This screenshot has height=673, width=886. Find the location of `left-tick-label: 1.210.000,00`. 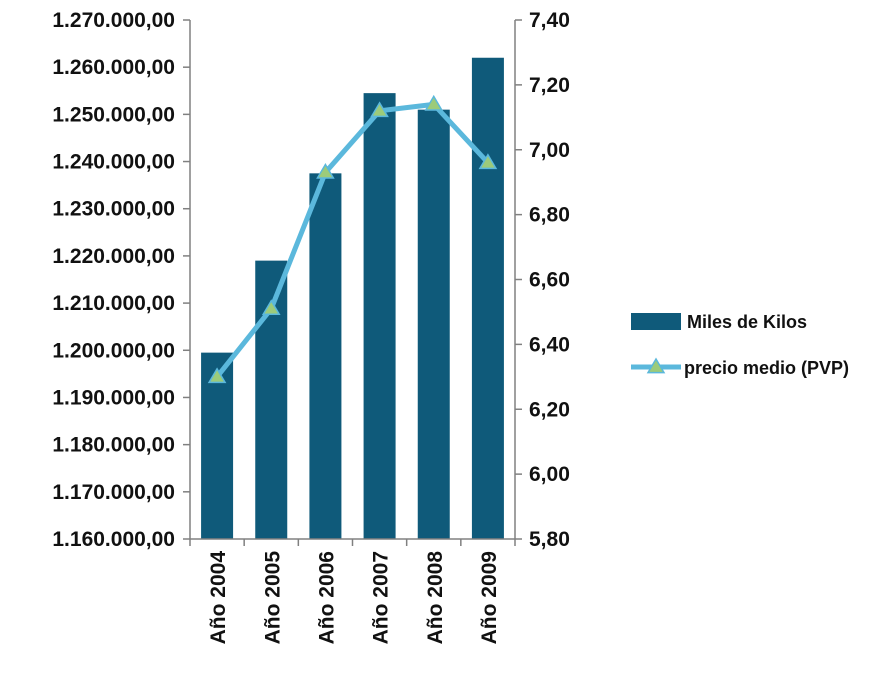

left-tick-label: 1.210.000,00 is located at coordinates (113, 303).